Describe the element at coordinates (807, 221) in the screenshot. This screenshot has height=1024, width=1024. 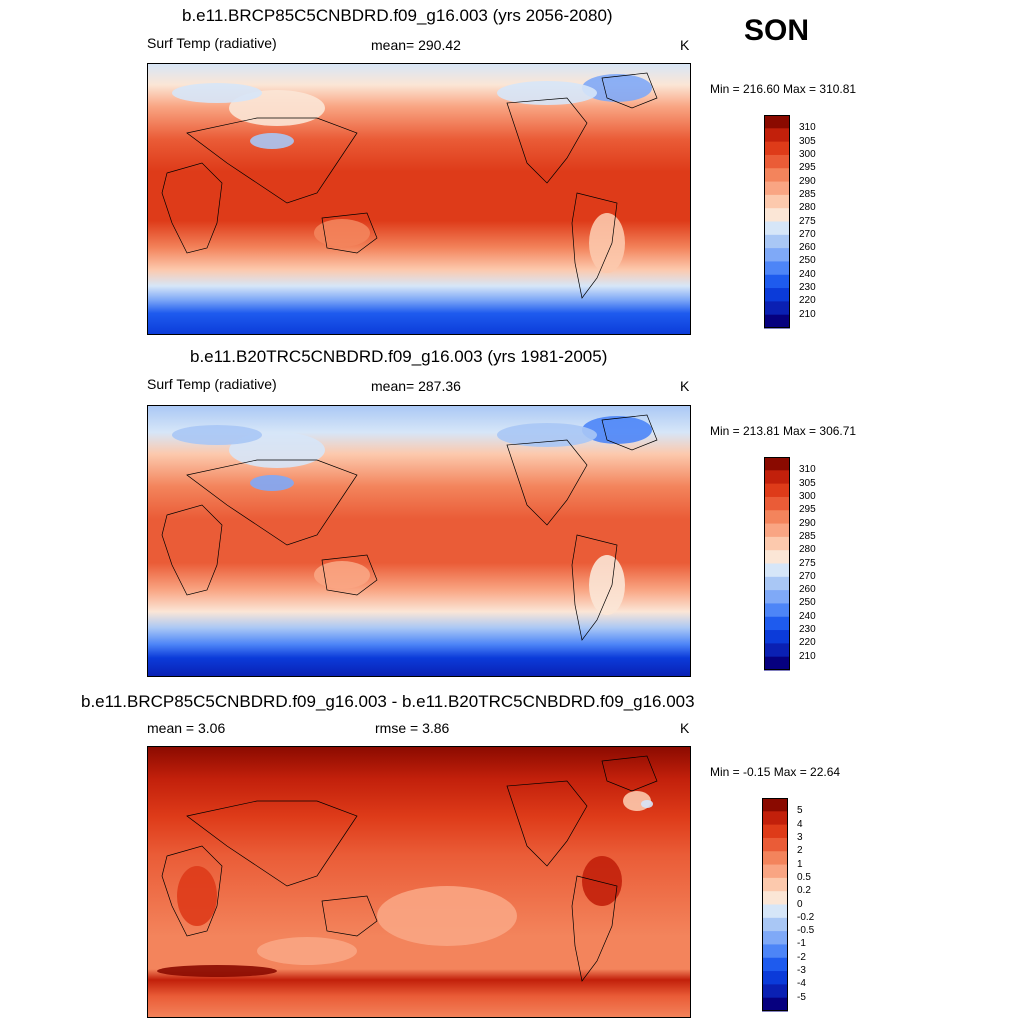
I see `panel1-colorbar-tick-label: 275` at that location.